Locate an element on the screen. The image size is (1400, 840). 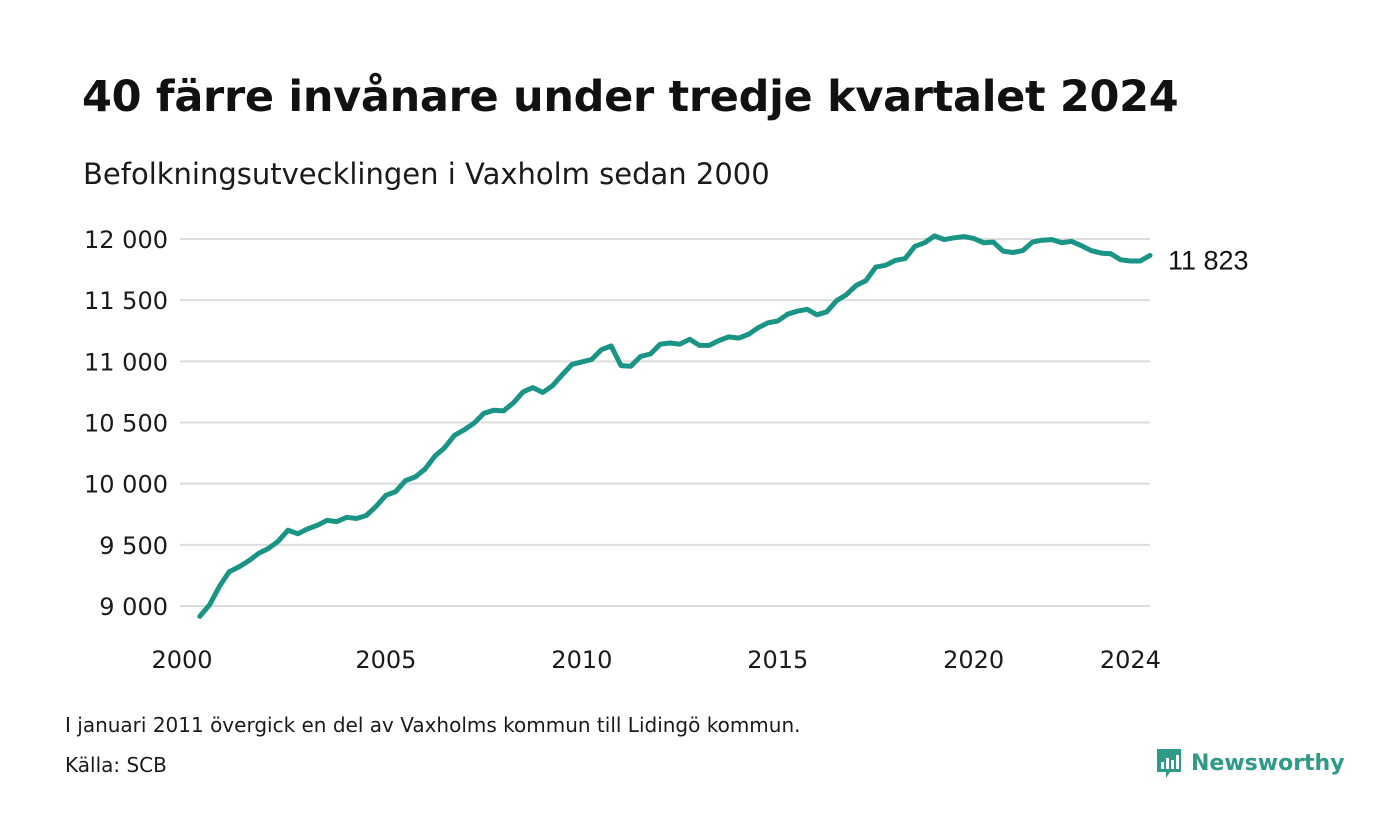
x-tick-label: 2010 is located at coordinates (581, 660).